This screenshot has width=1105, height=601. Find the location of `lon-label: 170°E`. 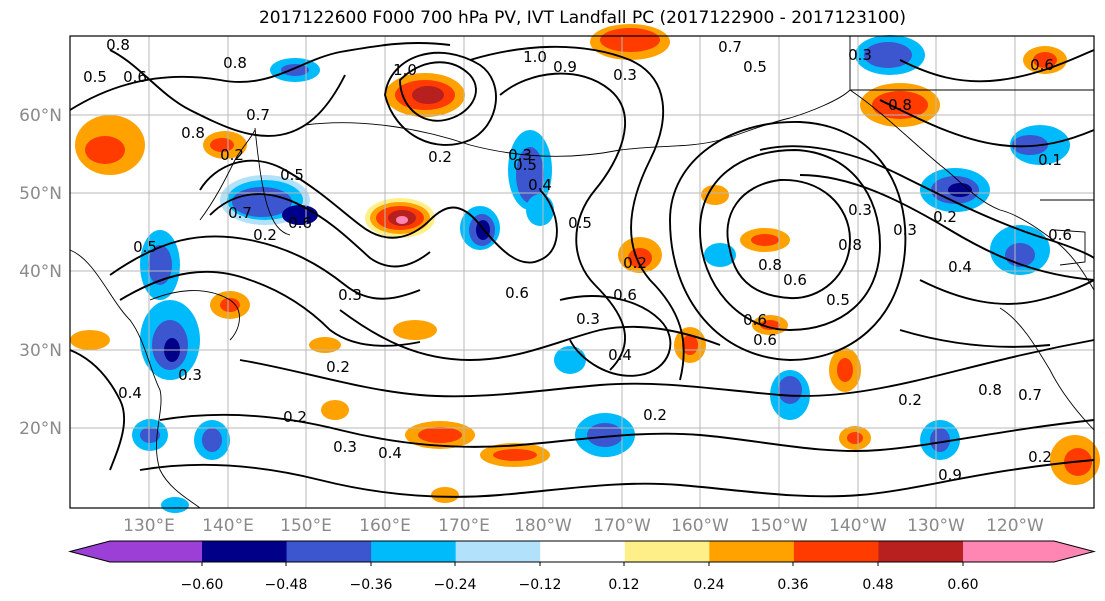

lon-label: 170°E is located at coordinates (464, 526).